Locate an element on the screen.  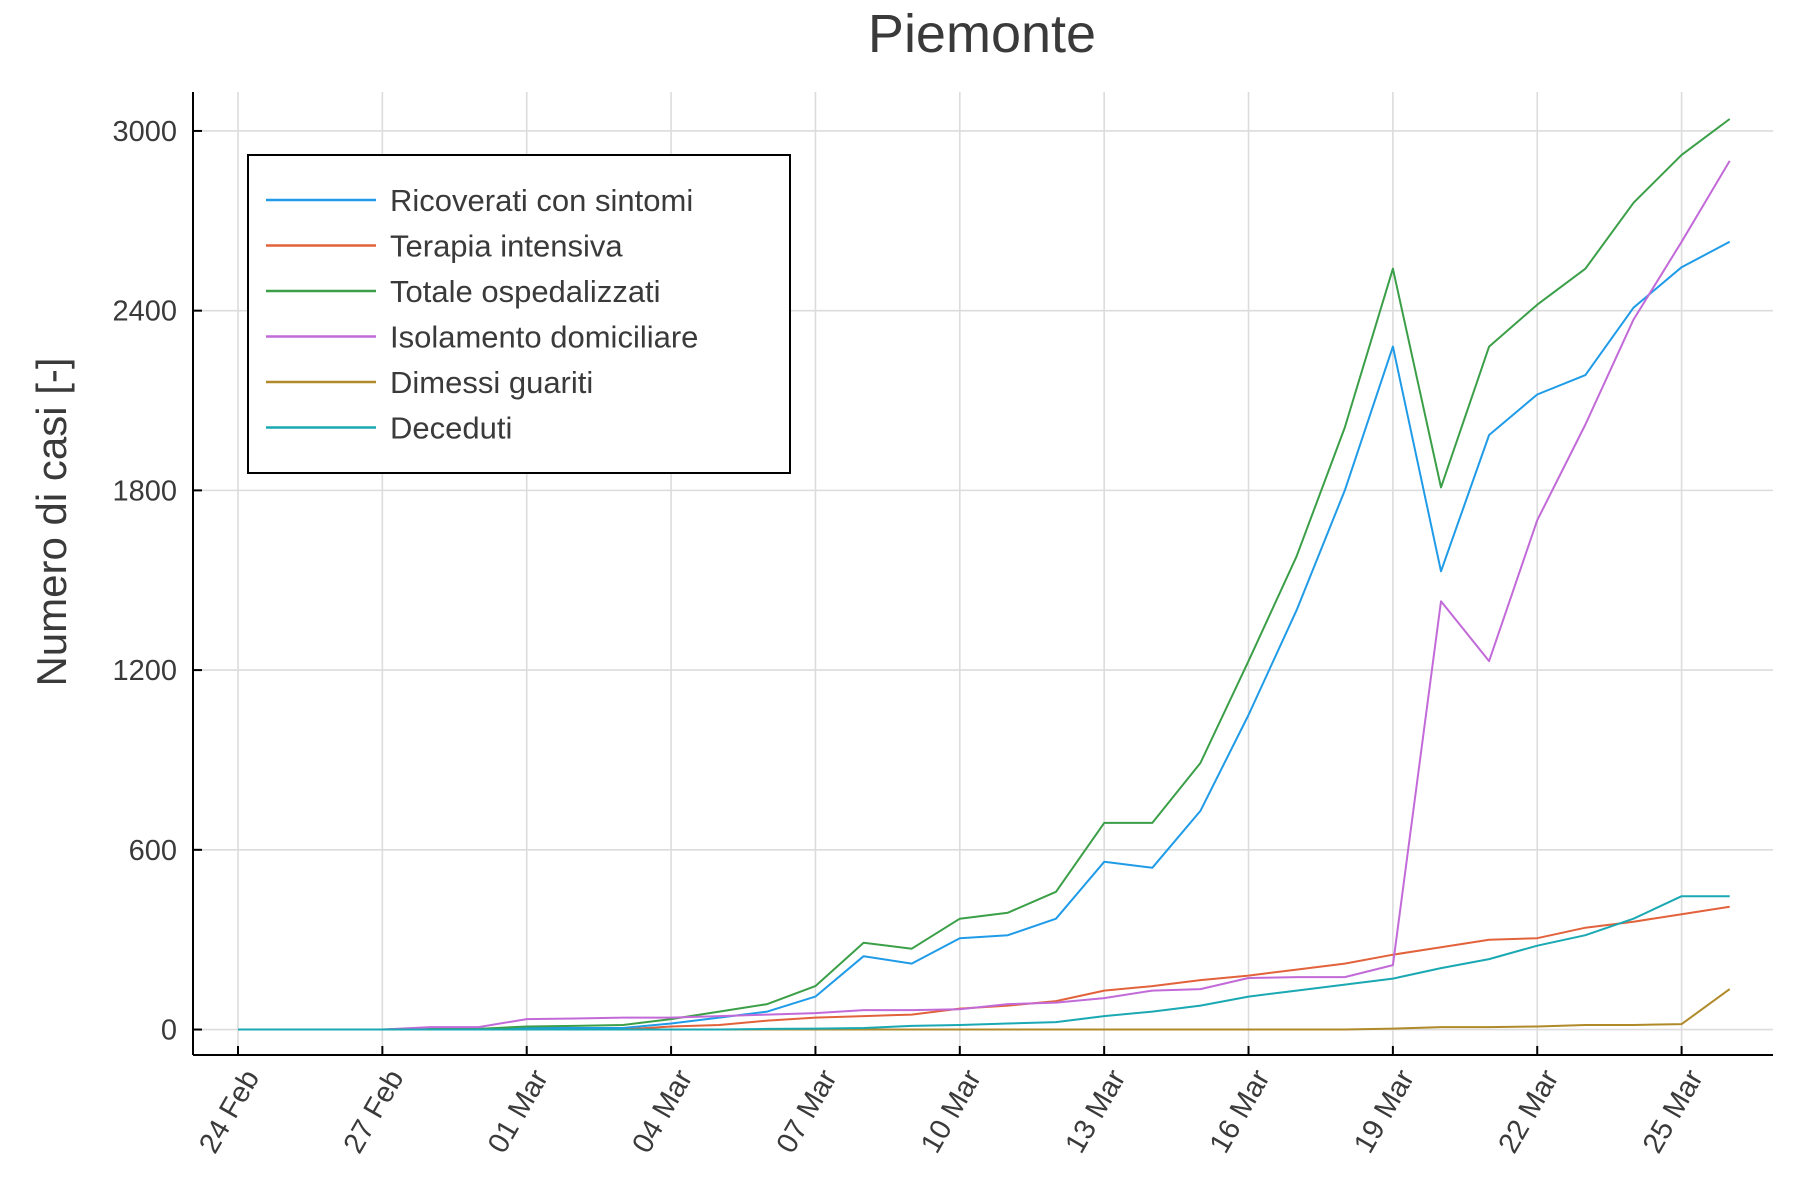
legend-label: Totale ospedalizzati is located at coordinates (525, 291).